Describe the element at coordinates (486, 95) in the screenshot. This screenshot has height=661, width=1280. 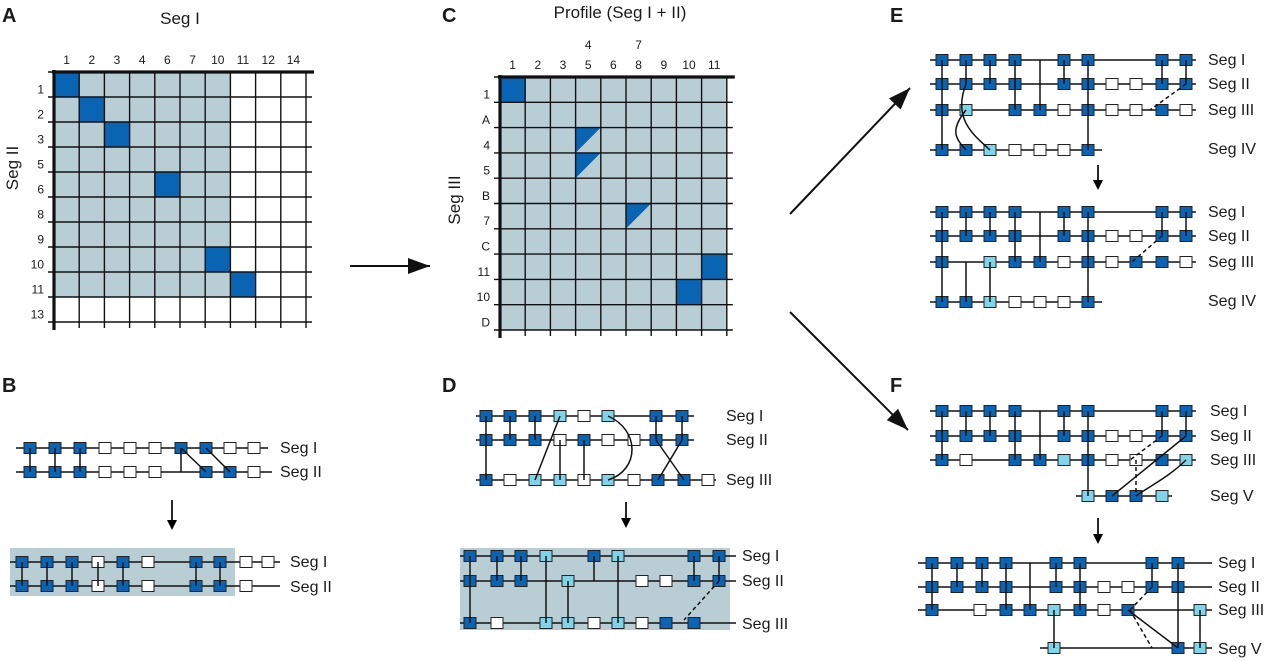
I see `row-tick-label: 1` at that location.